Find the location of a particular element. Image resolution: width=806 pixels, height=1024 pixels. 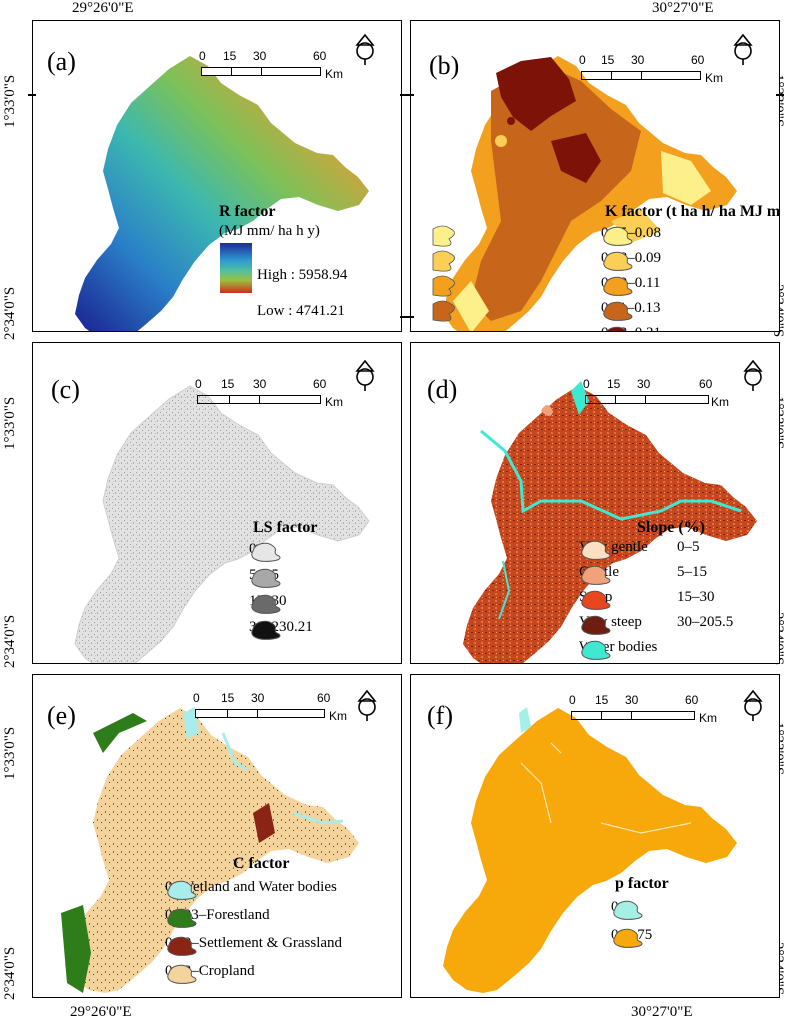

k-legend-swatches is located at coordinates (443, 273).